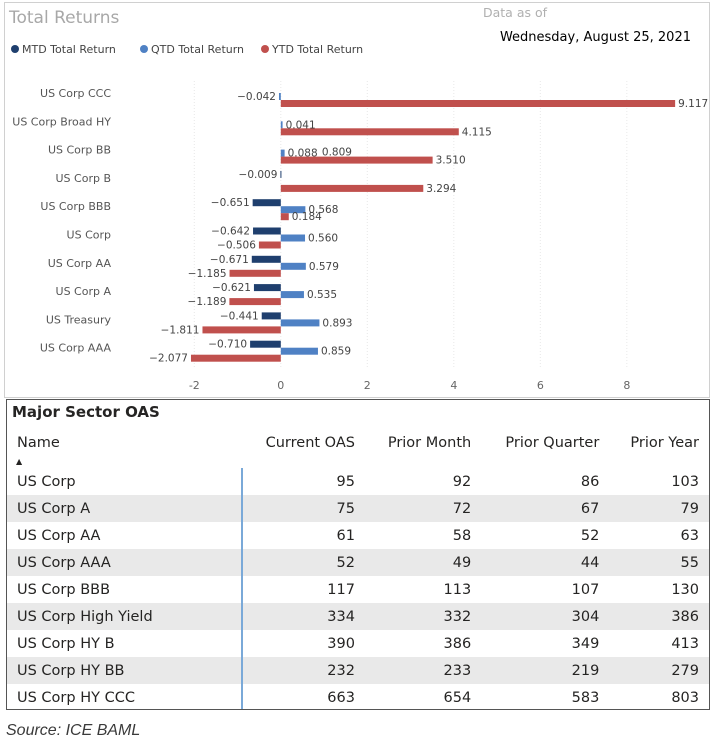  Describe the element at coordinates (659, 670) in the screenshot. I see `cell-value: 279` at that location.